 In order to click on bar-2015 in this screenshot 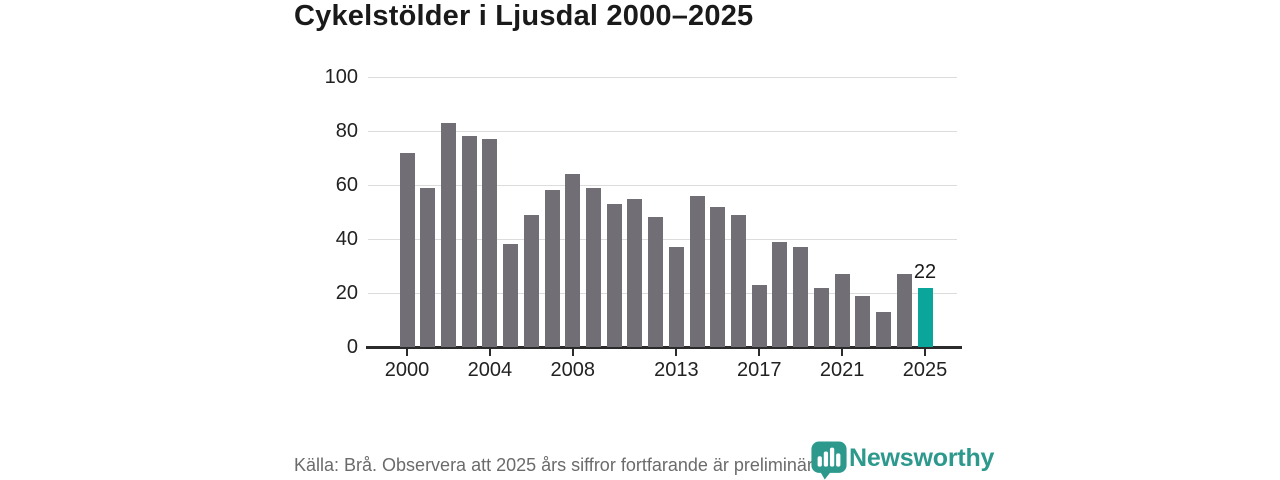, I will do `click(718, 276)`.